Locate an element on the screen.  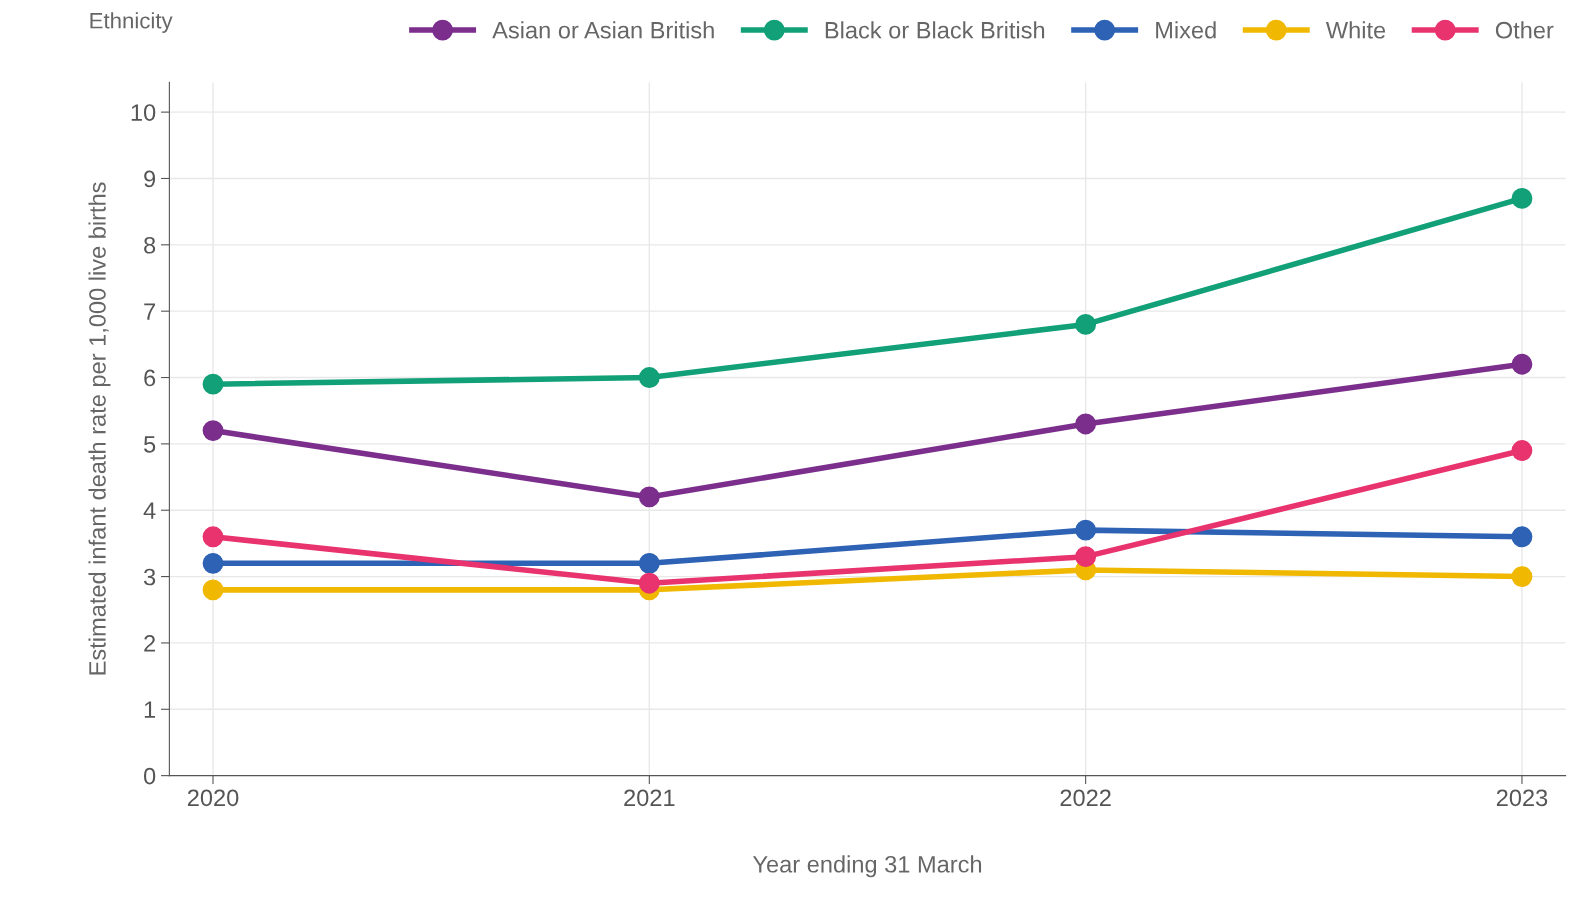
x-tick-label: 2021 is located at coordinates (649, 798).